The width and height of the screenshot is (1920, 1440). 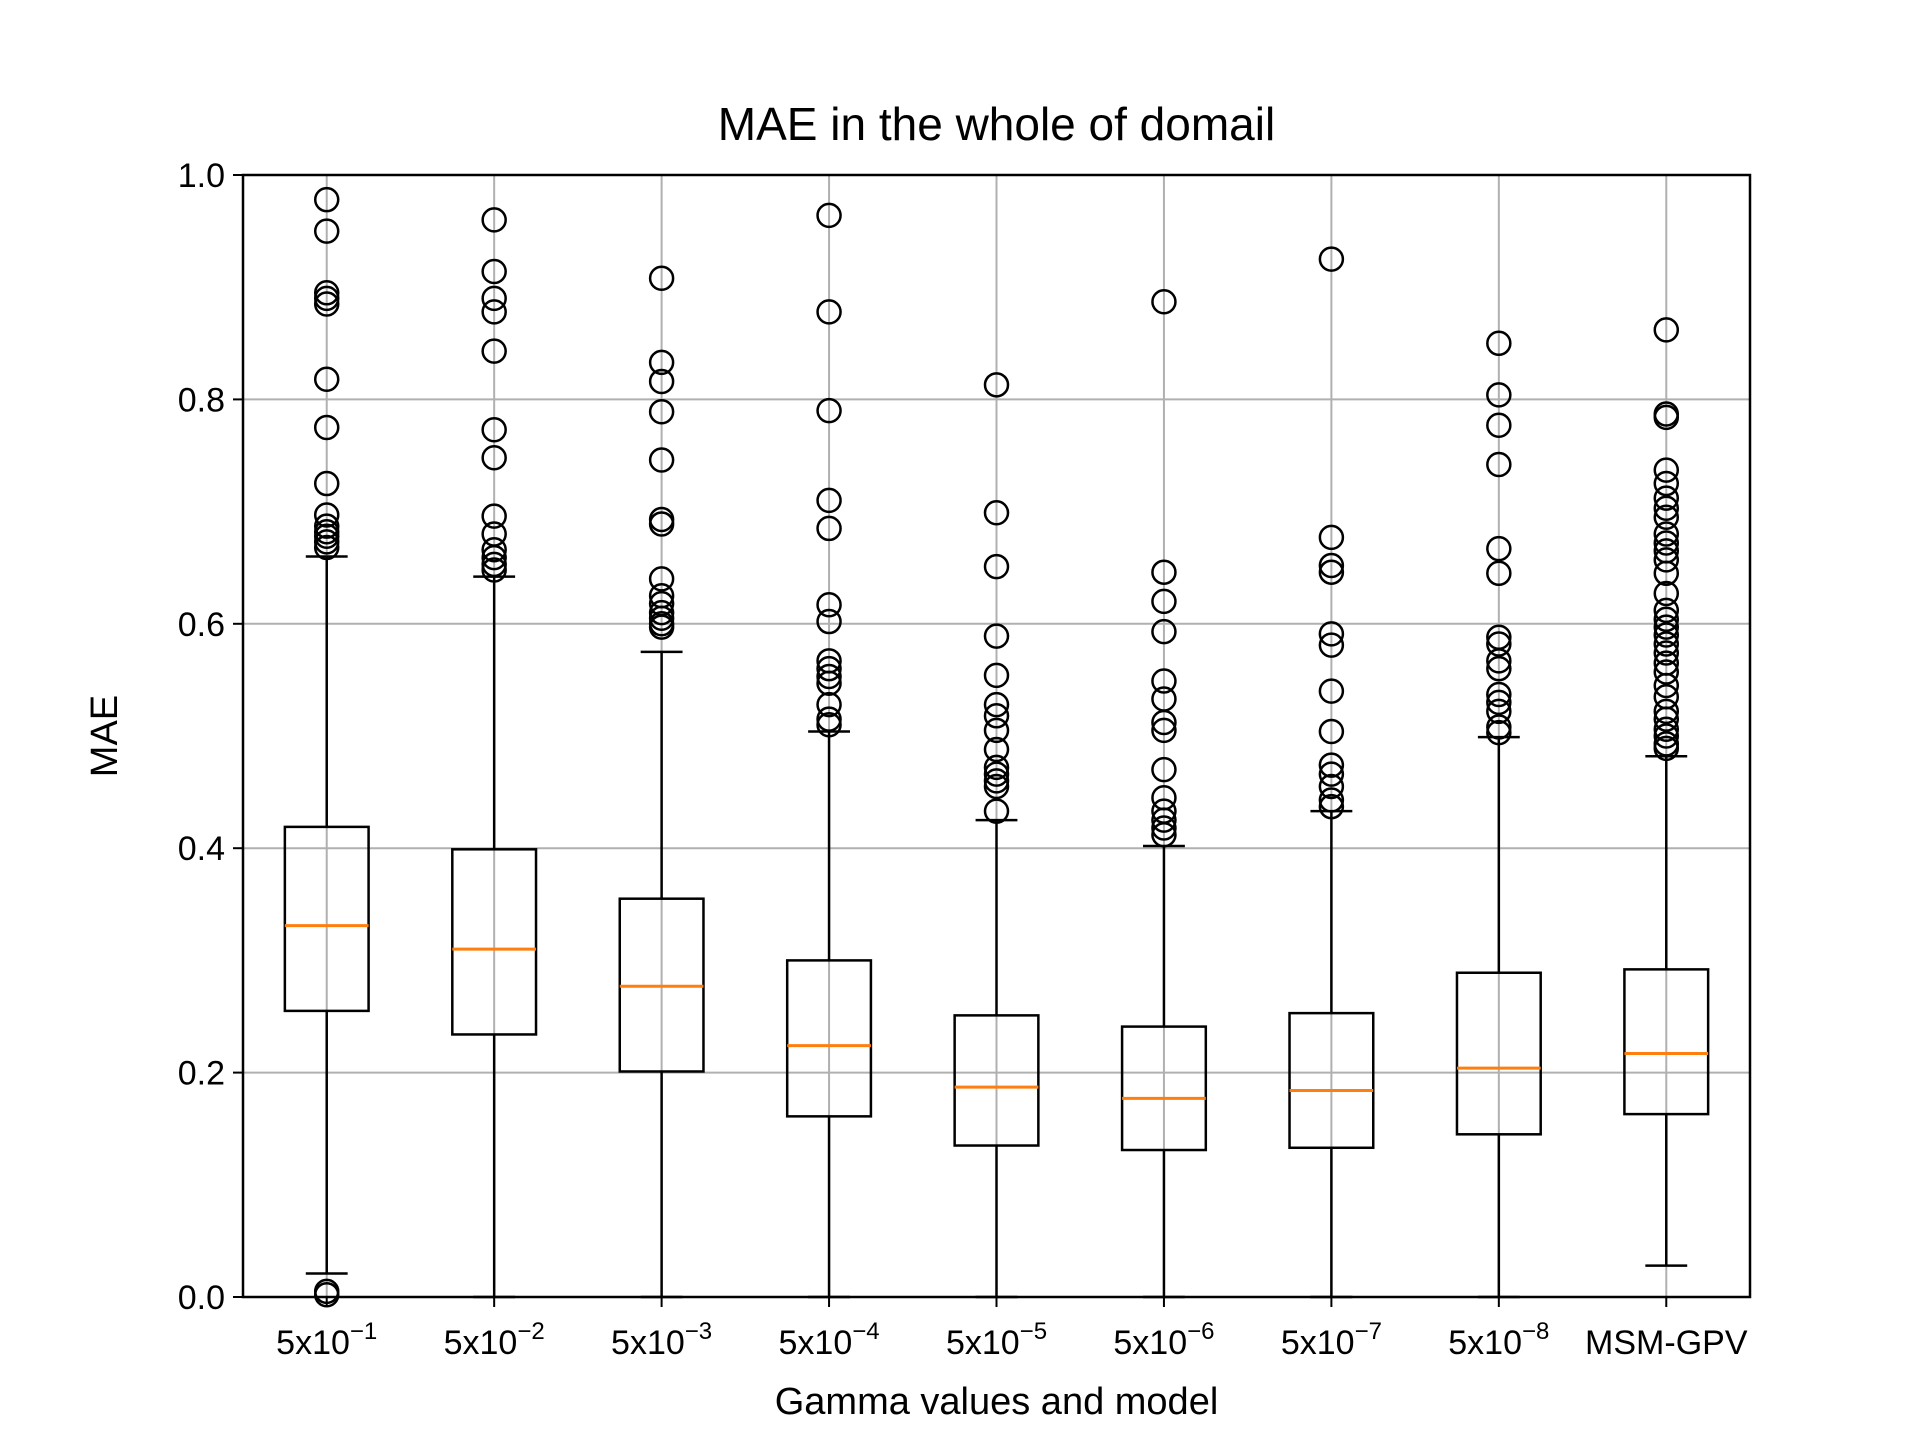 What do you see at coordinates (865, 1331) in the screenshot?
I see `x-tick-label-exponent: −4` at bounding box center [865, 1331].